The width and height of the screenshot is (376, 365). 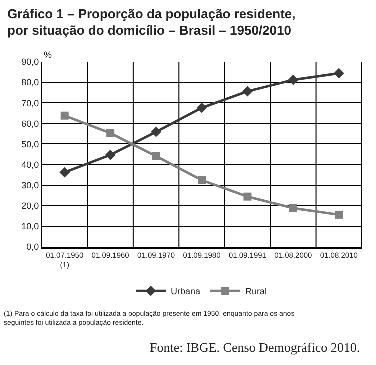 What do you see at coordinates (33, 247) in the screenshot?
I see `y-tick-label: 0,0` at bounding box center [33, 247].